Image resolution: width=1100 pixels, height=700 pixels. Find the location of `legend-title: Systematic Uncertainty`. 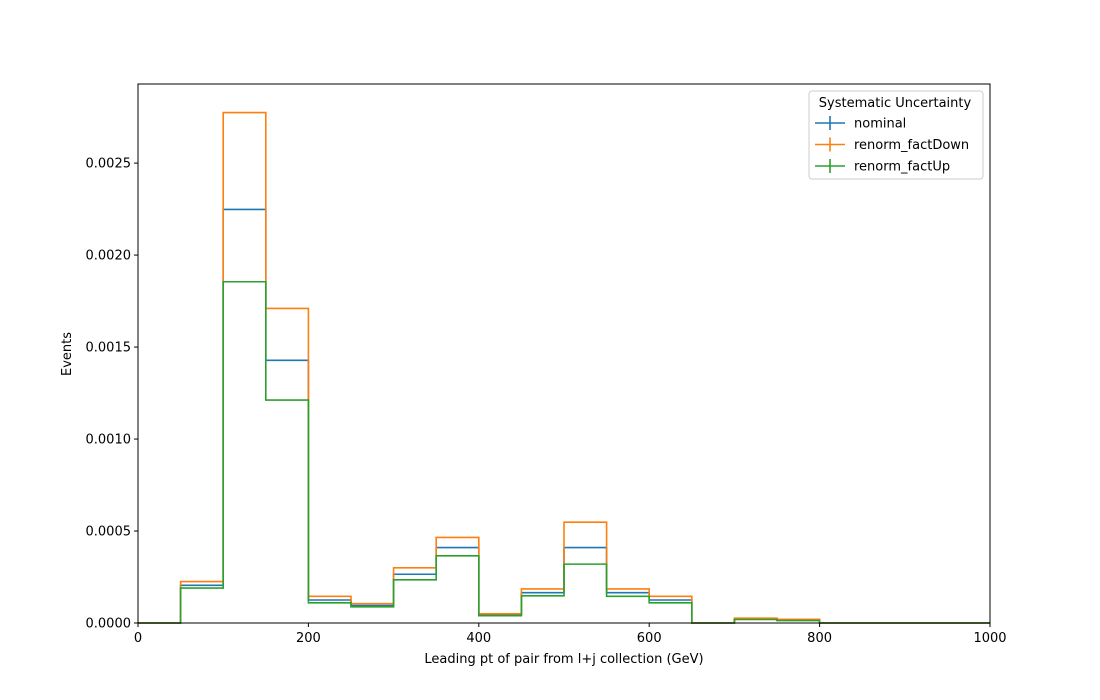

legend-title: Systematic Uncertainty is located at coordinates (895, 103).